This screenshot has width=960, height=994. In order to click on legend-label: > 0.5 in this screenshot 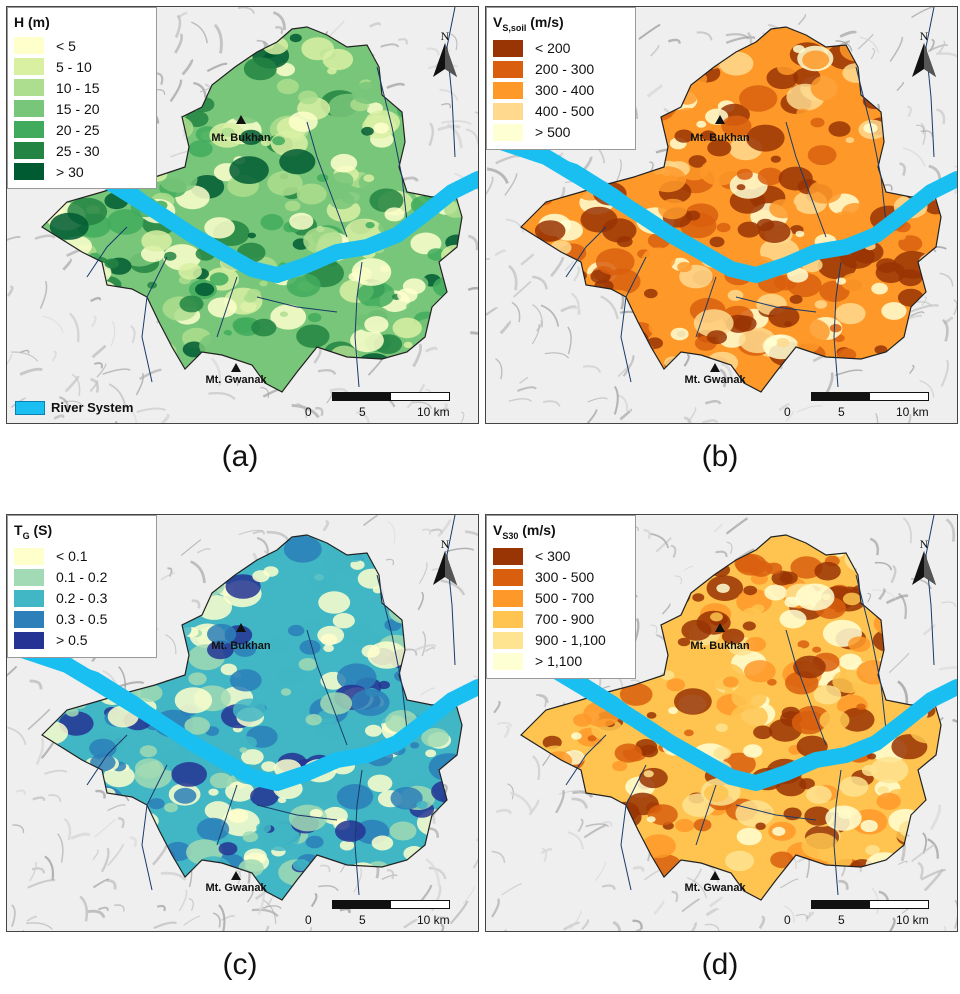, I will do `click(72, 640)`.